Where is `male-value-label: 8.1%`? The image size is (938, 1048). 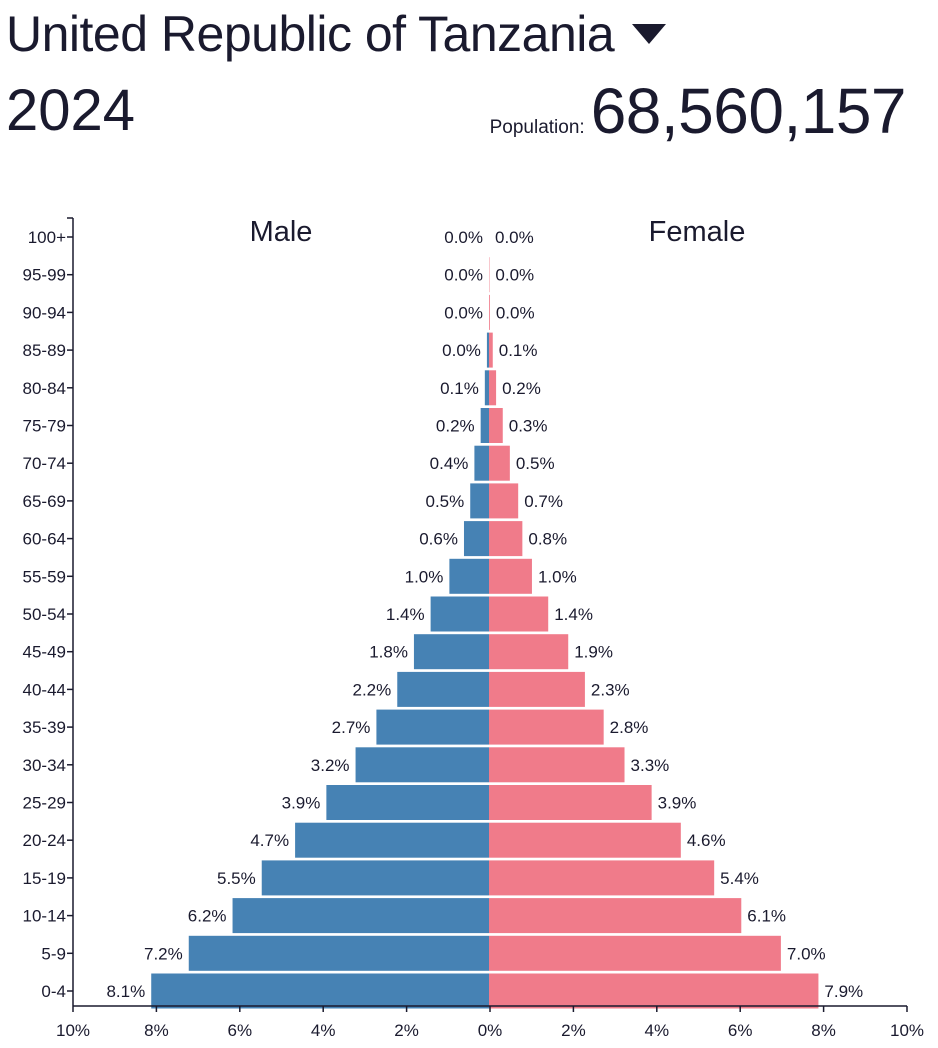
male-value-label: 8.1% is located at coordinates (125, 991).